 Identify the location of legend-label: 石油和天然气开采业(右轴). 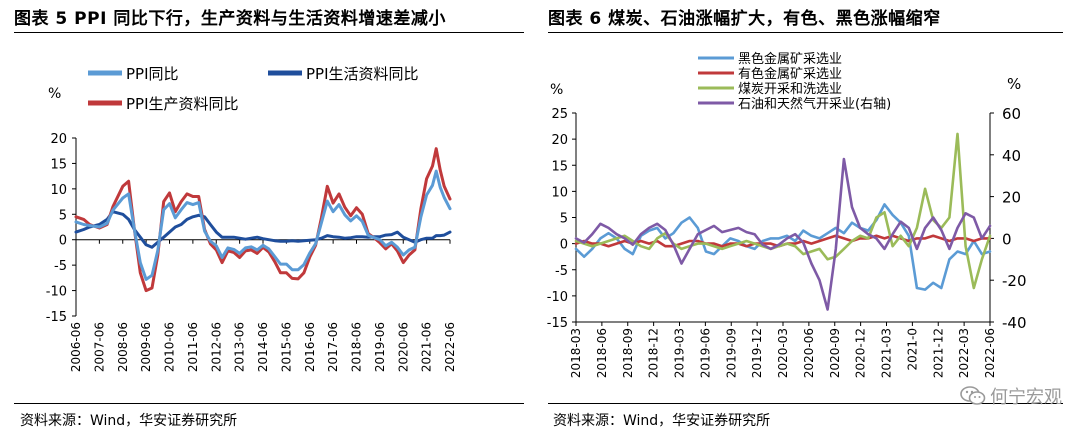
(814, 104).